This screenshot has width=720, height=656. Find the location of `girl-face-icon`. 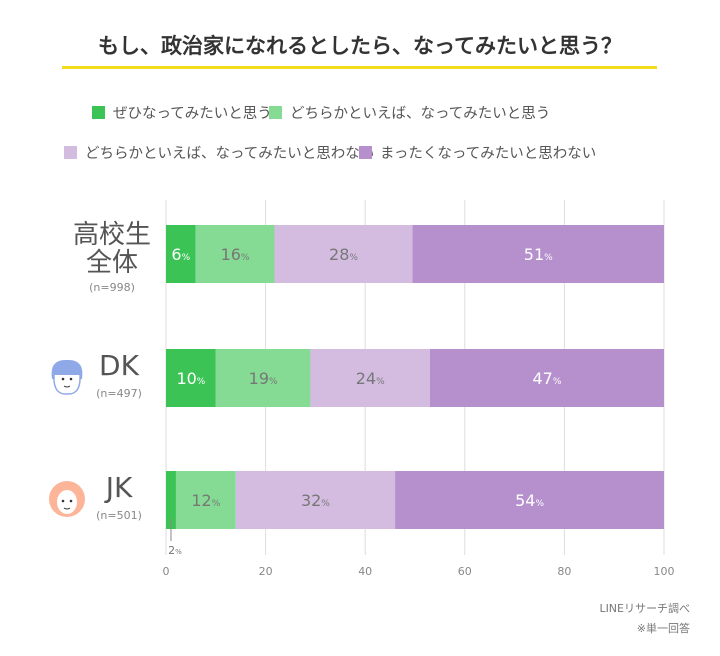

girl-face-icon is located at coordinates (67, 499).